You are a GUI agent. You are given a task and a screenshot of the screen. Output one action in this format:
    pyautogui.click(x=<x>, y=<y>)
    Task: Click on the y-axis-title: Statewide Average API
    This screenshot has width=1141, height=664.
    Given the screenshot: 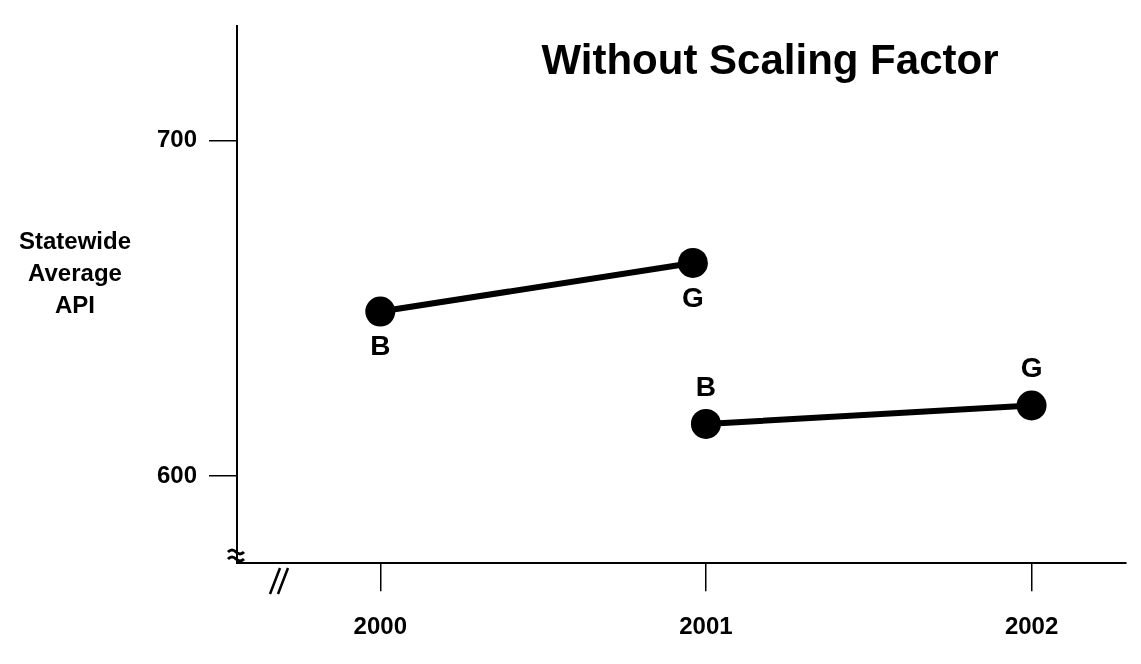 What is the action you would take?
    pyautogui.click(x=75, y=273)
    